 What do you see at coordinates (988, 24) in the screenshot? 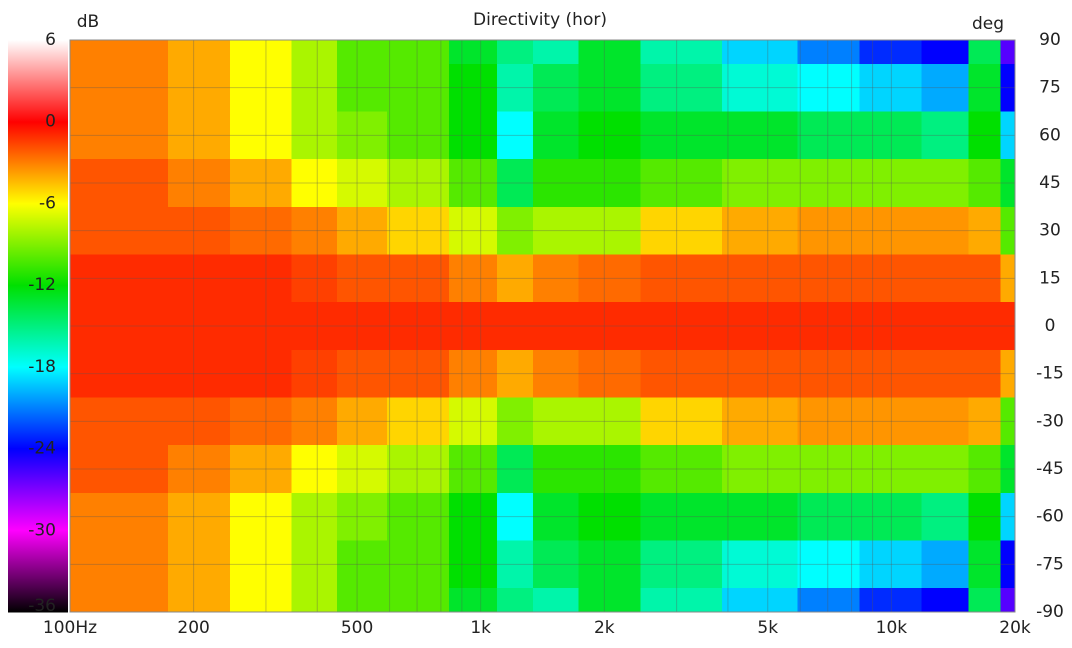
I see `y-axis-label: deg` at bounding box center [988, 24].